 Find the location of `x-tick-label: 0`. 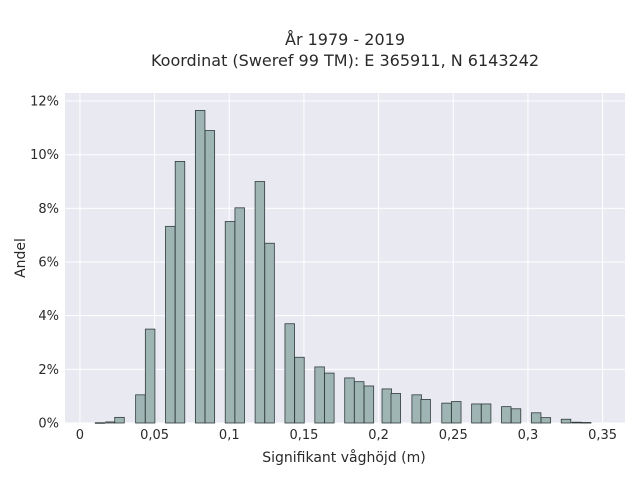

x-tick-label: 0 is located at coordinates (80, 435).